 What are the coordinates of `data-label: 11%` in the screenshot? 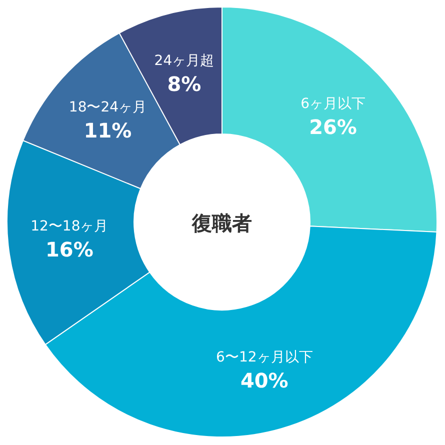 It's located at (108, 130).